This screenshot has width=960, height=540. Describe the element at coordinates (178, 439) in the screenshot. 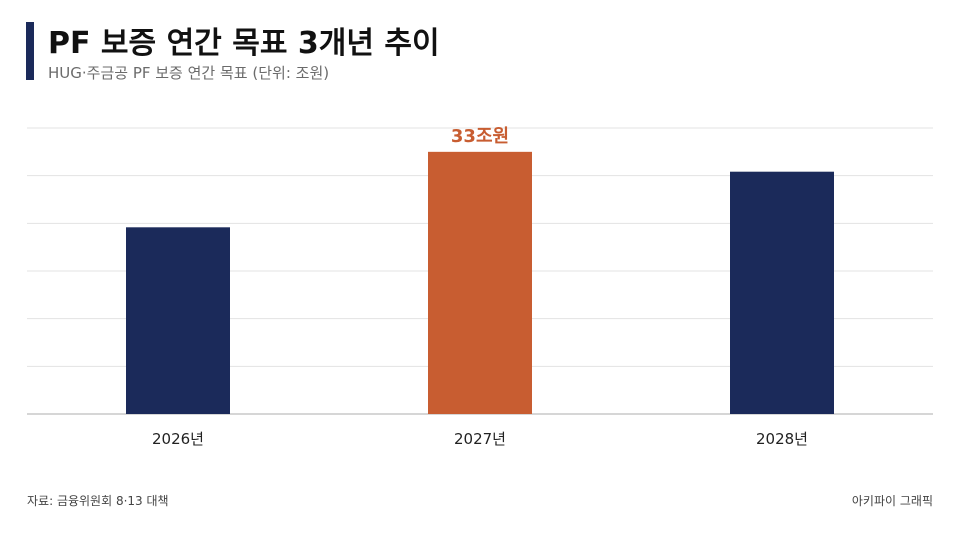

I see `x-tick-label: 2026년` at that location.